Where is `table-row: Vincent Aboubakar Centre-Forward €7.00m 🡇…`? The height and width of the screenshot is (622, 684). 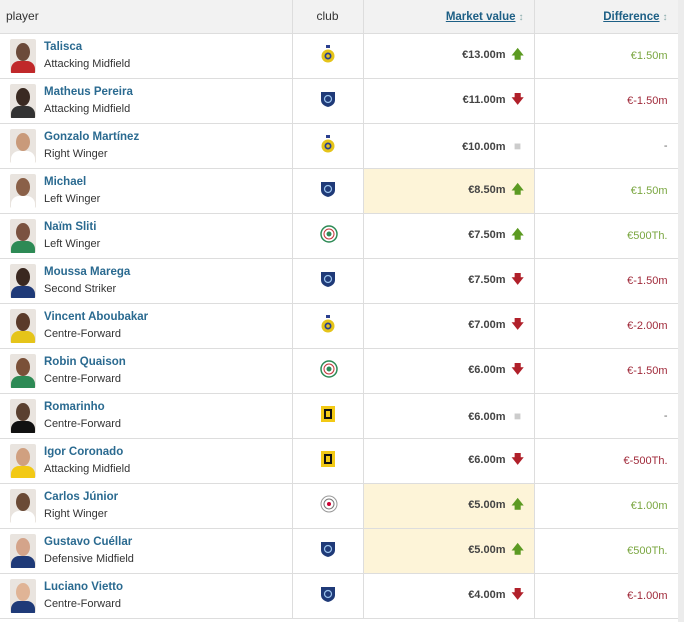
table-row: Vincent Aboubakar Centre-Forward €7.00m 🡇… is located at coordinates (339, 326).